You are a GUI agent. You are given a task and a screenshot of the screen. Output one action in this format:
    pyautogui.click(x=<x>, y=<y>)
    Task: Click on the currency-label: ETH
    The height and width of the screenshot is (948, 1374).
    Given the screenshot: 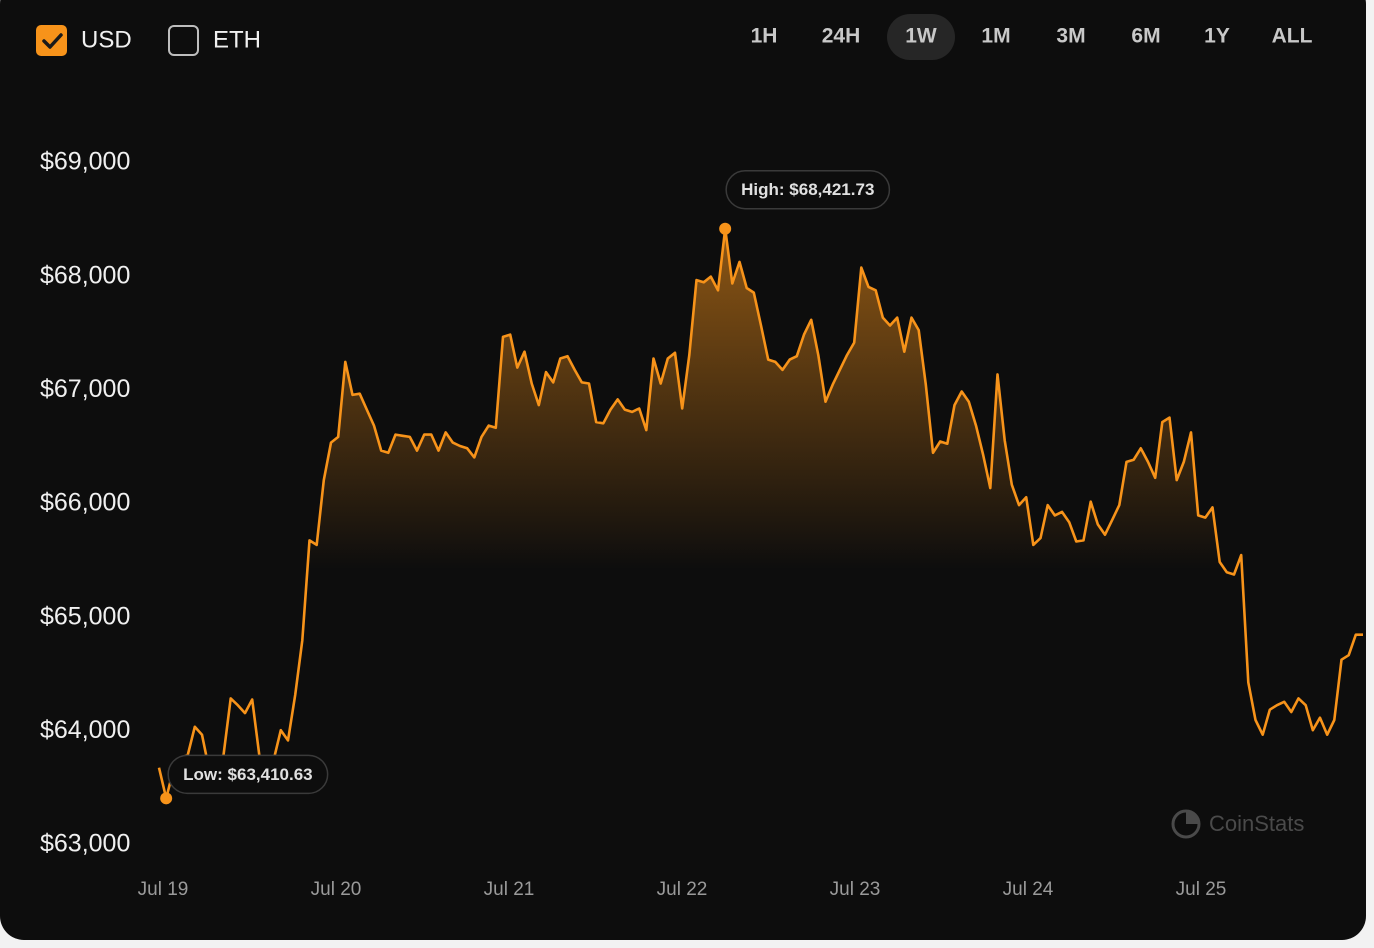 What is the action you would take?
    pyautogui.click(x=237, y=39)
    